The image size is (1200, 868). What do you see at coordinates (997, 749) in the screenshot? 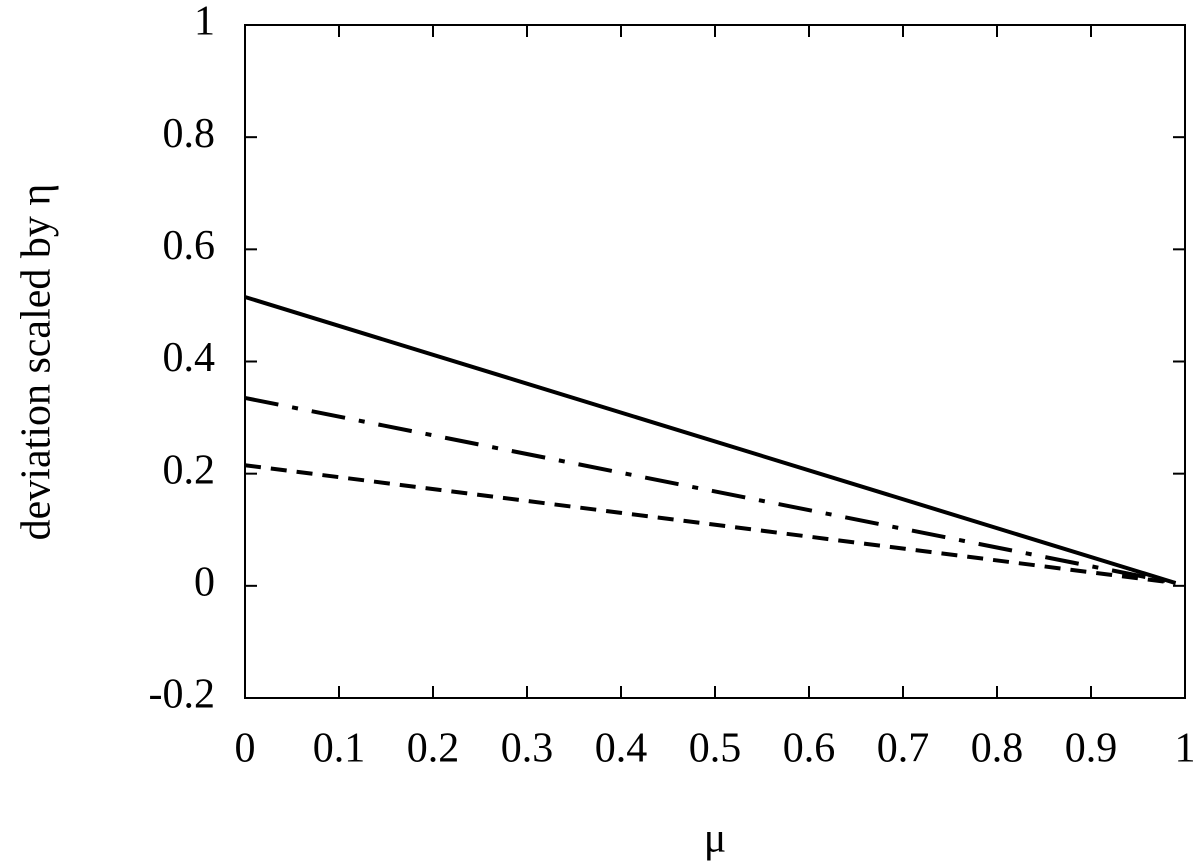
I see `x-tick-label: 0.8` at bounding box center [997, 749].